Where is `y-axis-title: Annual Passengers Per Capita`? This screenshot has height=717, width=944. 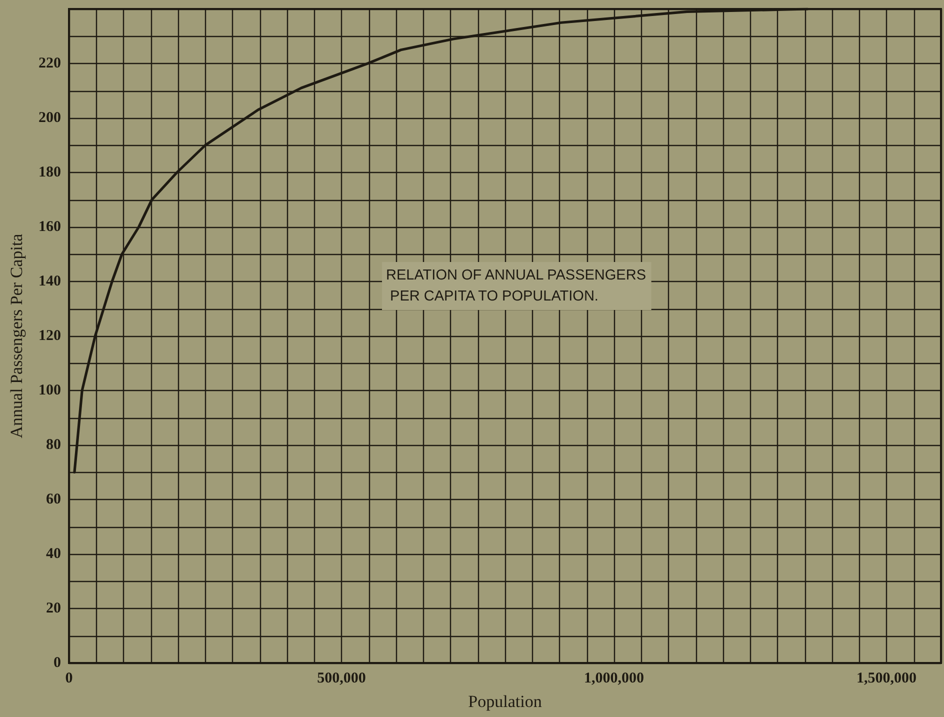
y-axis-title: Annual Passengers Per Capita is located at coordinates (16, 335).